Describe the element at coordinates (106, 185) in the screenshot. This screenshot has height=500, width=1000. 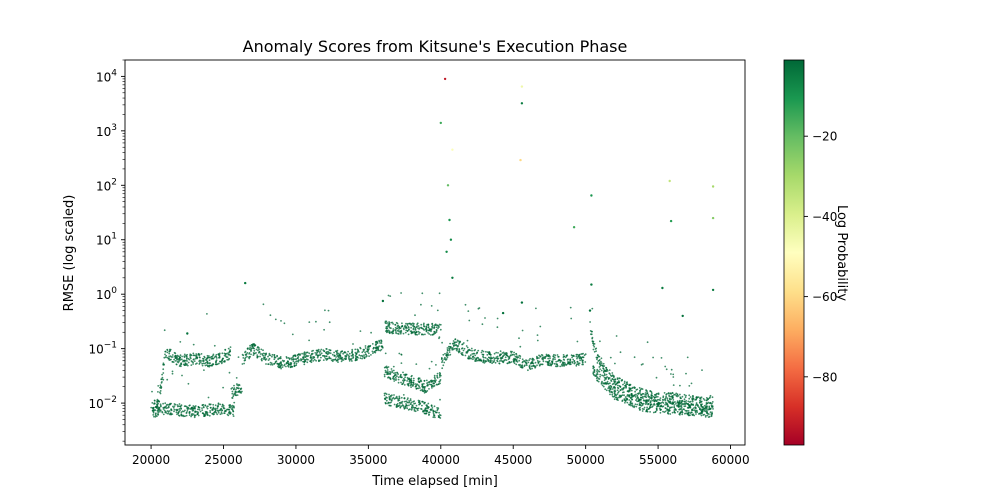
I see `y-tick-label: 102` at that location.